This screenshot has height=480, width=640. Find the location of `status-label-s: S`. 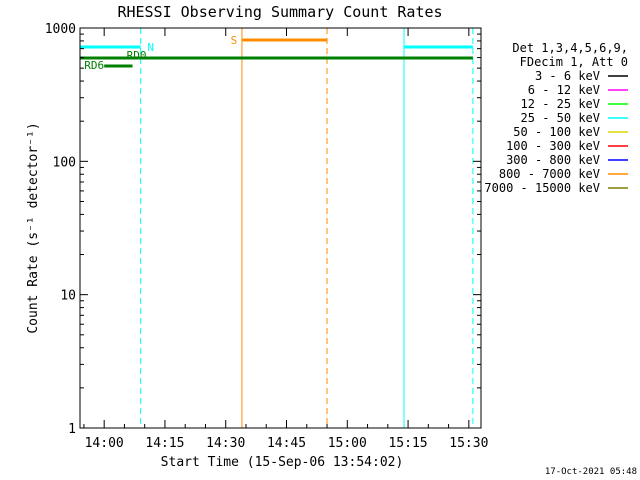

status-label-s: S is located at coordinates (234, 40).